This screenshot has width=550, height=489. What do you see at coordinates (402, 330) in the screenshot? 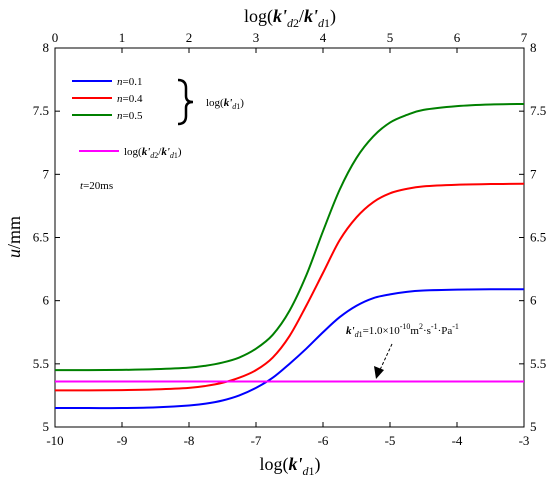
I see `annotation-text: k'd1=1.0×10-10m2·s-1·Pa-1` at bounding box center [402, 330].